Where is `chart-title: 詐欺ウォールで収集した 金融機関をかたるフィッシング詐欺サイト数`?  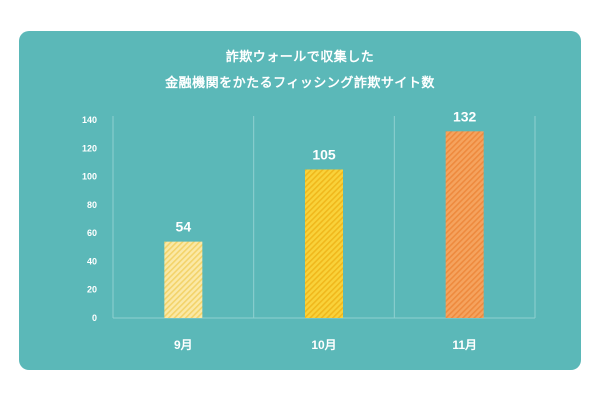
chart-title: 詐欺ウォールで収集した 金融機関をかたるフィッシング詐欺サイト数 is located at coordinates (300, 71).